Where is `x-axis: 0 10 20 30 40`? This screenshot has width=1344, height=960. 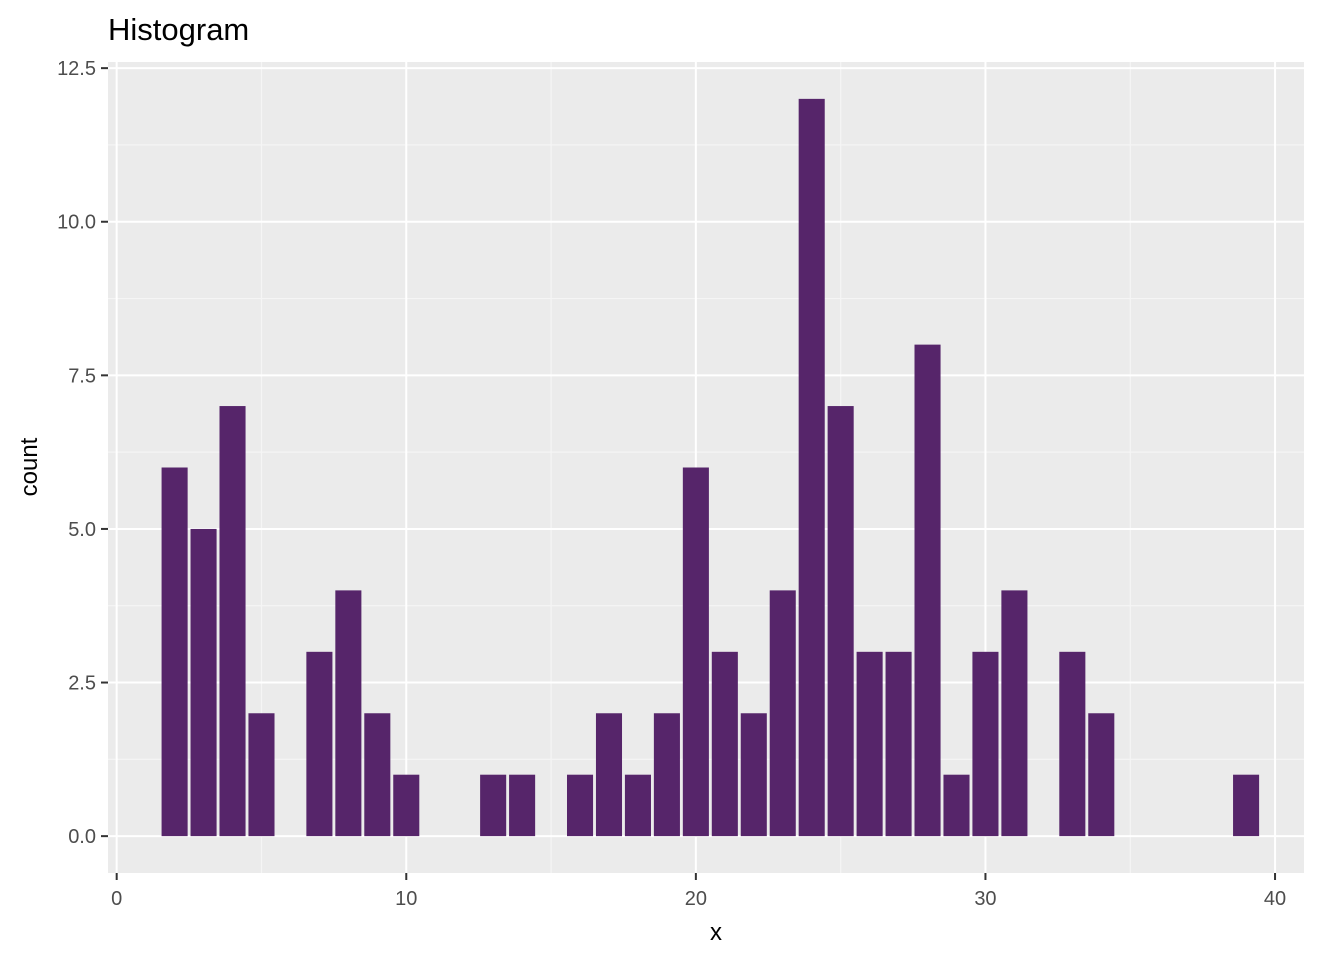
x-axis: 0 10 20 30 40 is located at coordinates (698, 891).